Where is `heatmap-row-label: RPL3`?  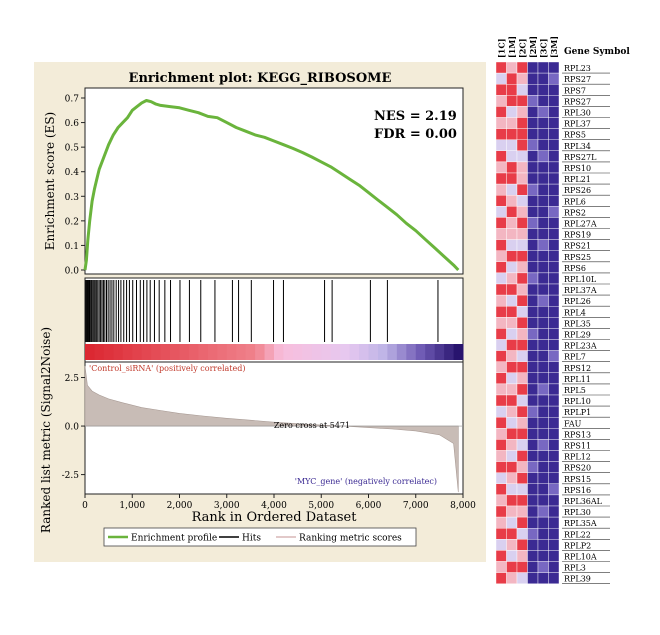
heatmap-row-label: RPL3 is located at coordinates (575, 568).